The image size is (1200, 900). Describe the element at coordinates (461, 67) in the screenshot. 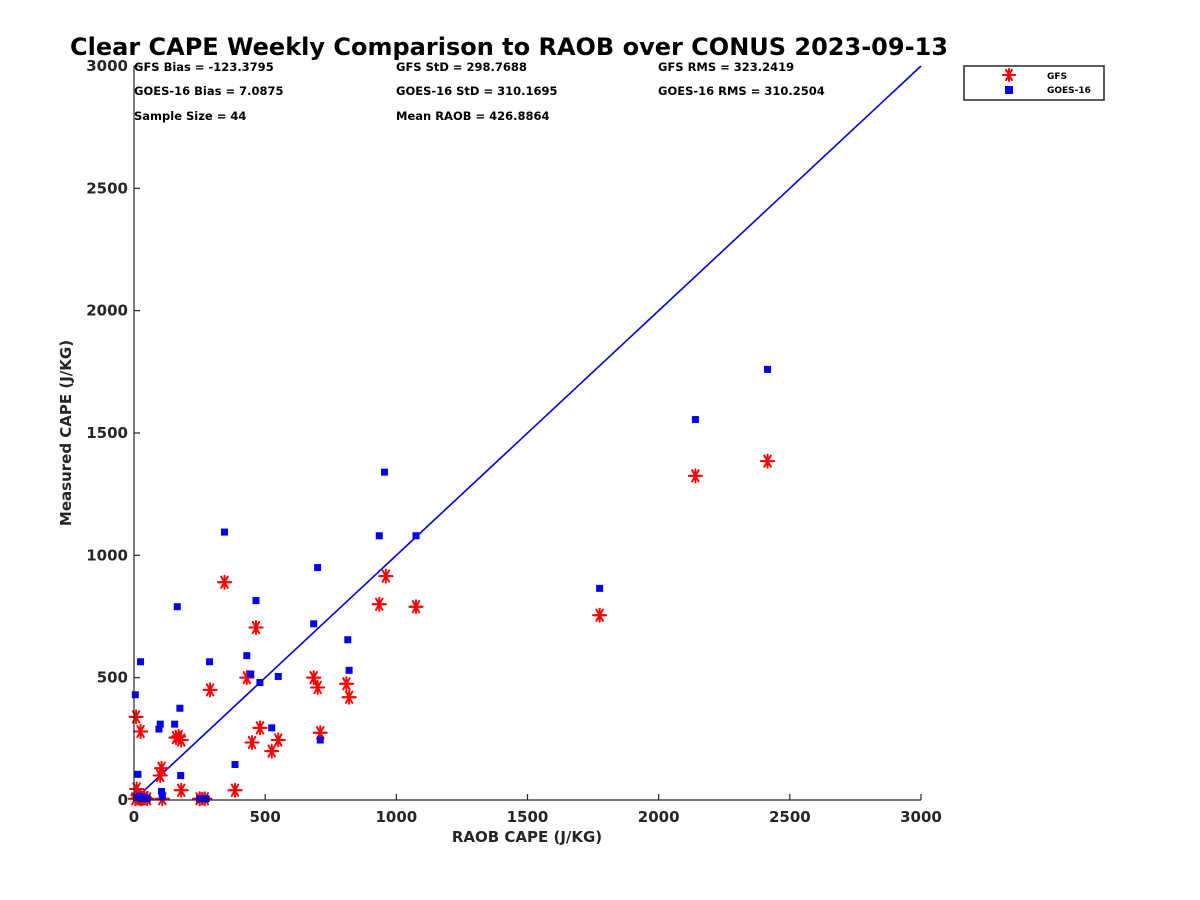

I see `stat-gfs-std: GFS StD = 298.7688` at that location.